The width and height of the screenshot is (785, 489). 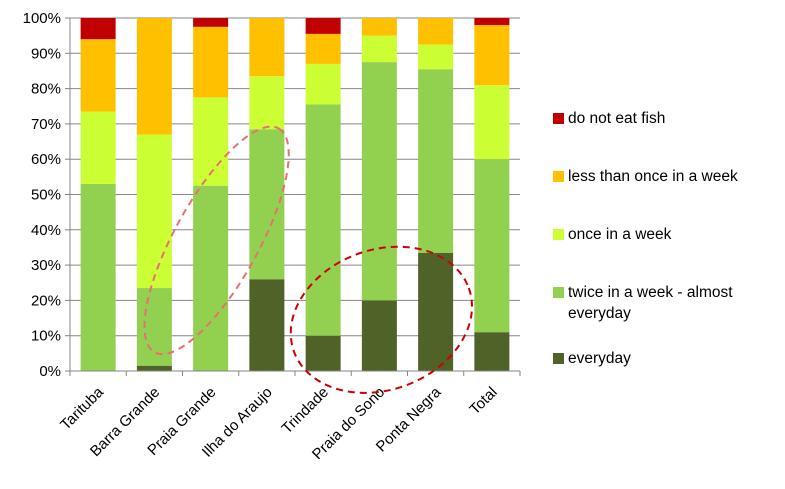 What do you see at coordinates (46, 159) in the screenshot?
I see `y-tick-label: 60%` at bounding box center [46, 159].